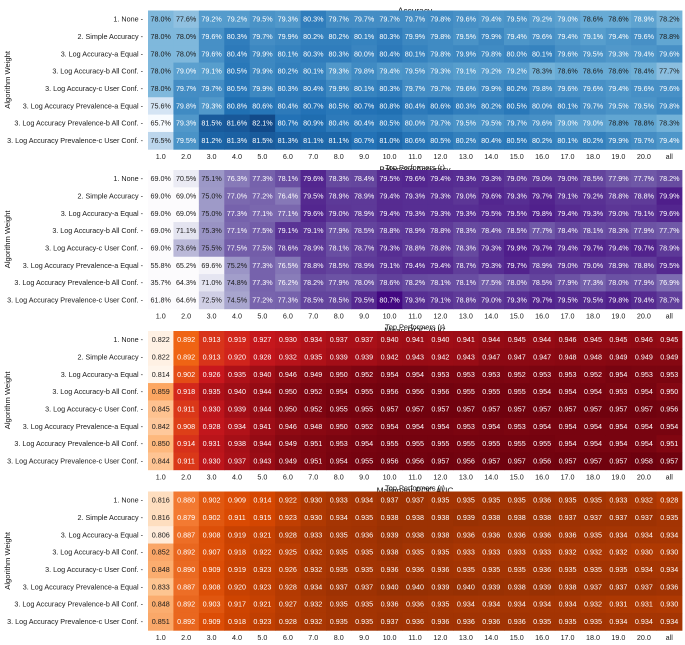 The width and height of the screenshot is (685, 645). What do you see at coordinates (567, 230) in the screenshot?
I see `cell-value-label: 78.4%` at bounding box center [567, 230].